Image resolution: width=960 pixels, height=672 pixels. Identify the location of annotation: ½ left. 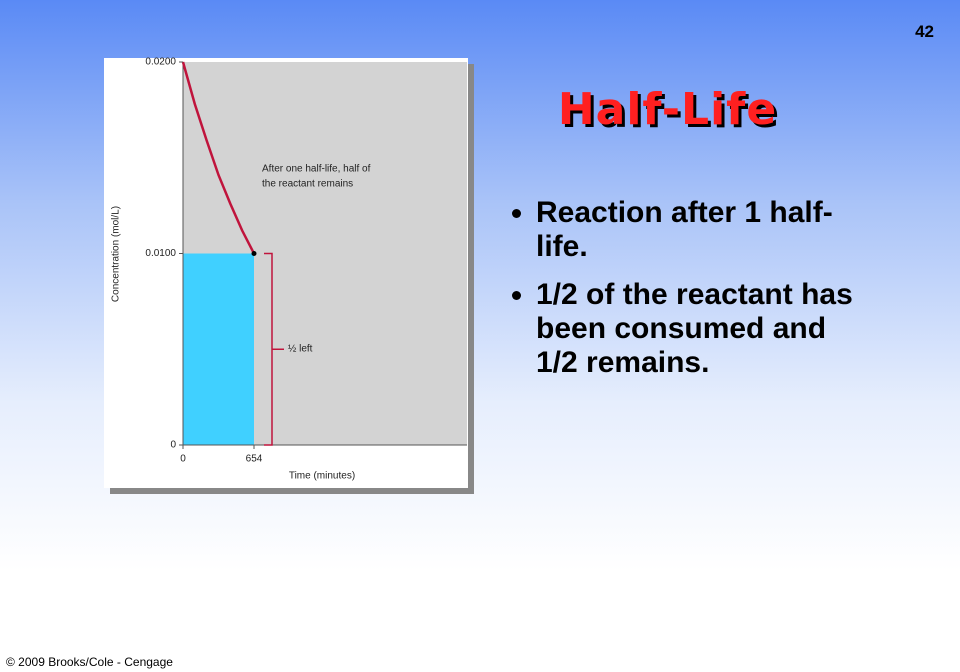
(300, 349).